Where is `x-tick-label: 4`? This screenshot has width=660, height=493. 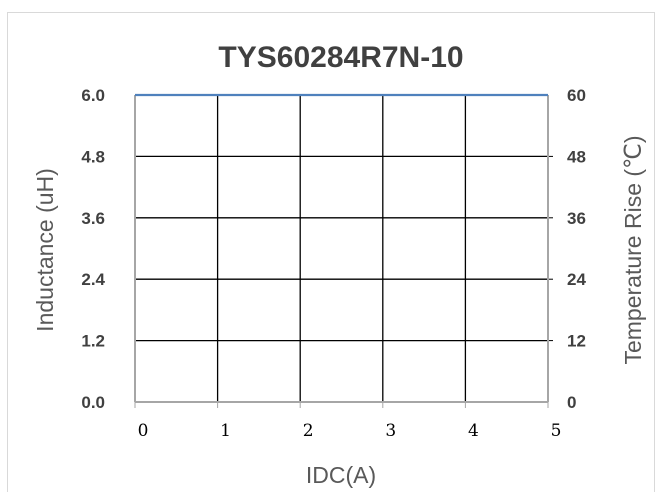 x-tick-label: 4 is located at coordinates (473, 431).